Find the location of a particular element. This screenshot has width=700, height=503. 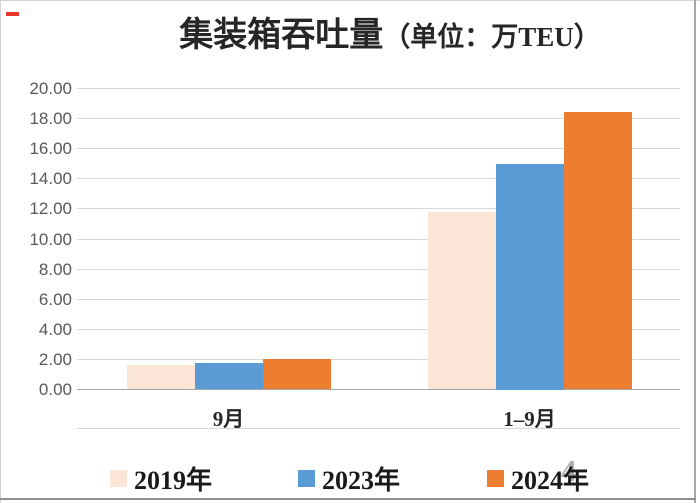

y-axis-tick-label: 20.00 is located at coordinates (50, 88).